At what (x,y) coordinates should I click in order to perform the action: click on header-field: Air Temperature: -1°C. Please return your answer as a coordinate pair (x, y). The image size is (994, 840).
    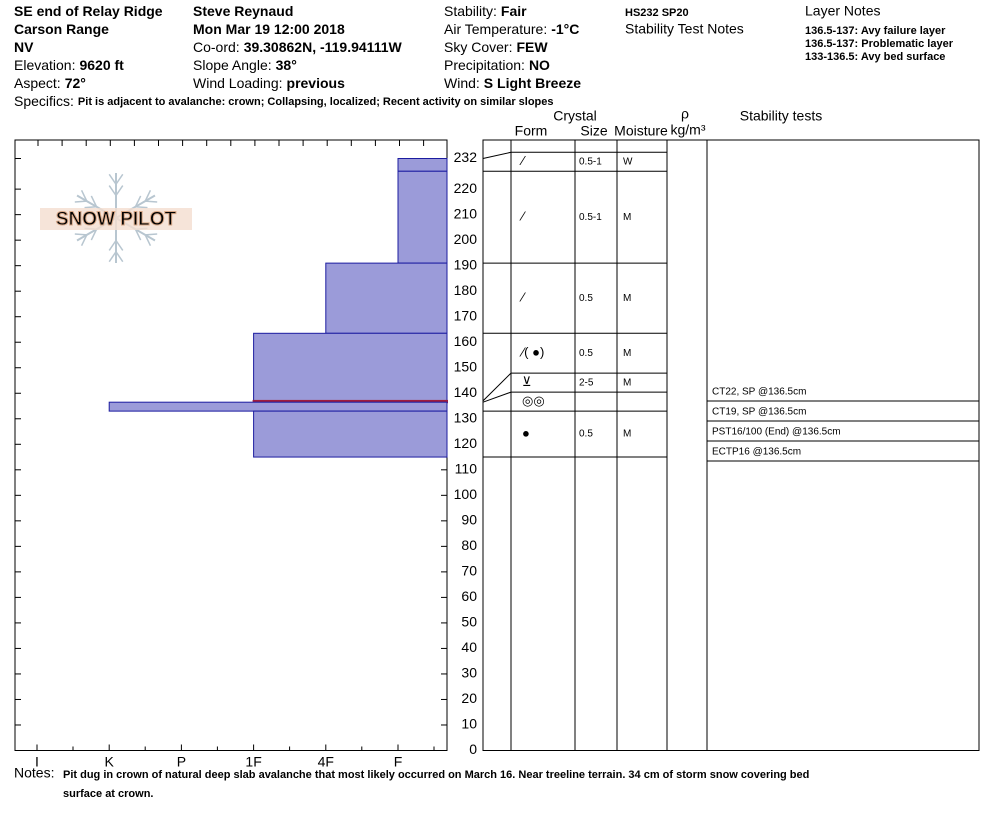
    Looking at the image, I should click on (511, 29).